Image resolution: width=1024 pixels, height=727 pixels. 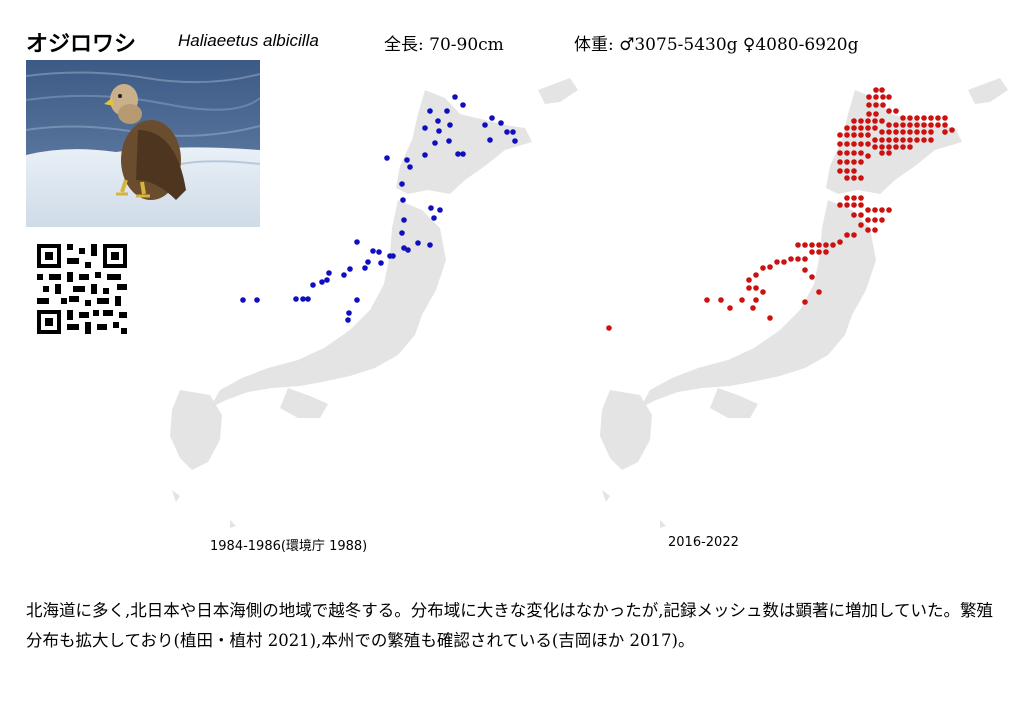 I want to click on qr-code-drawing, so click(x=82, y=289).